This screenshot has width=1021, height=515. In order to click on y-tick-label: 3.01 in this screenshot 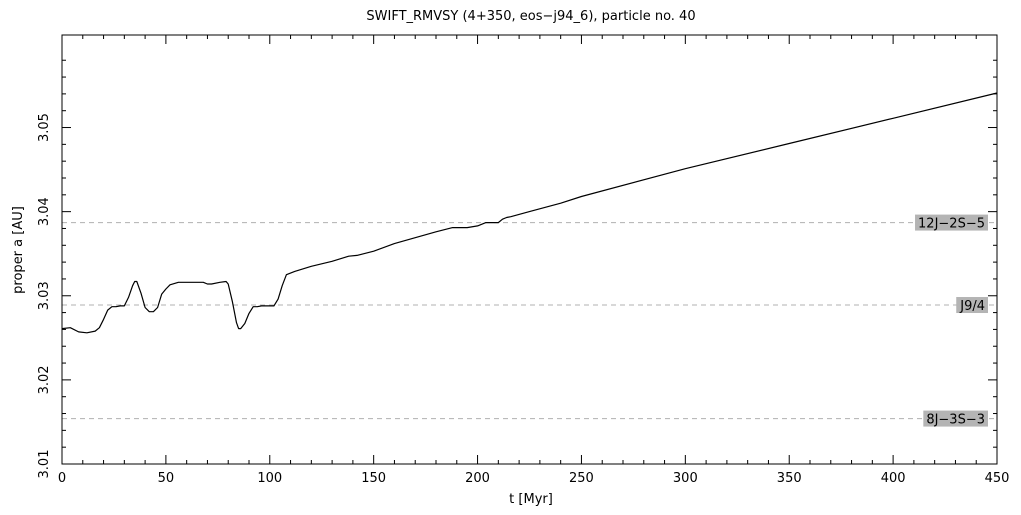, I will do `click(44, 464)`.